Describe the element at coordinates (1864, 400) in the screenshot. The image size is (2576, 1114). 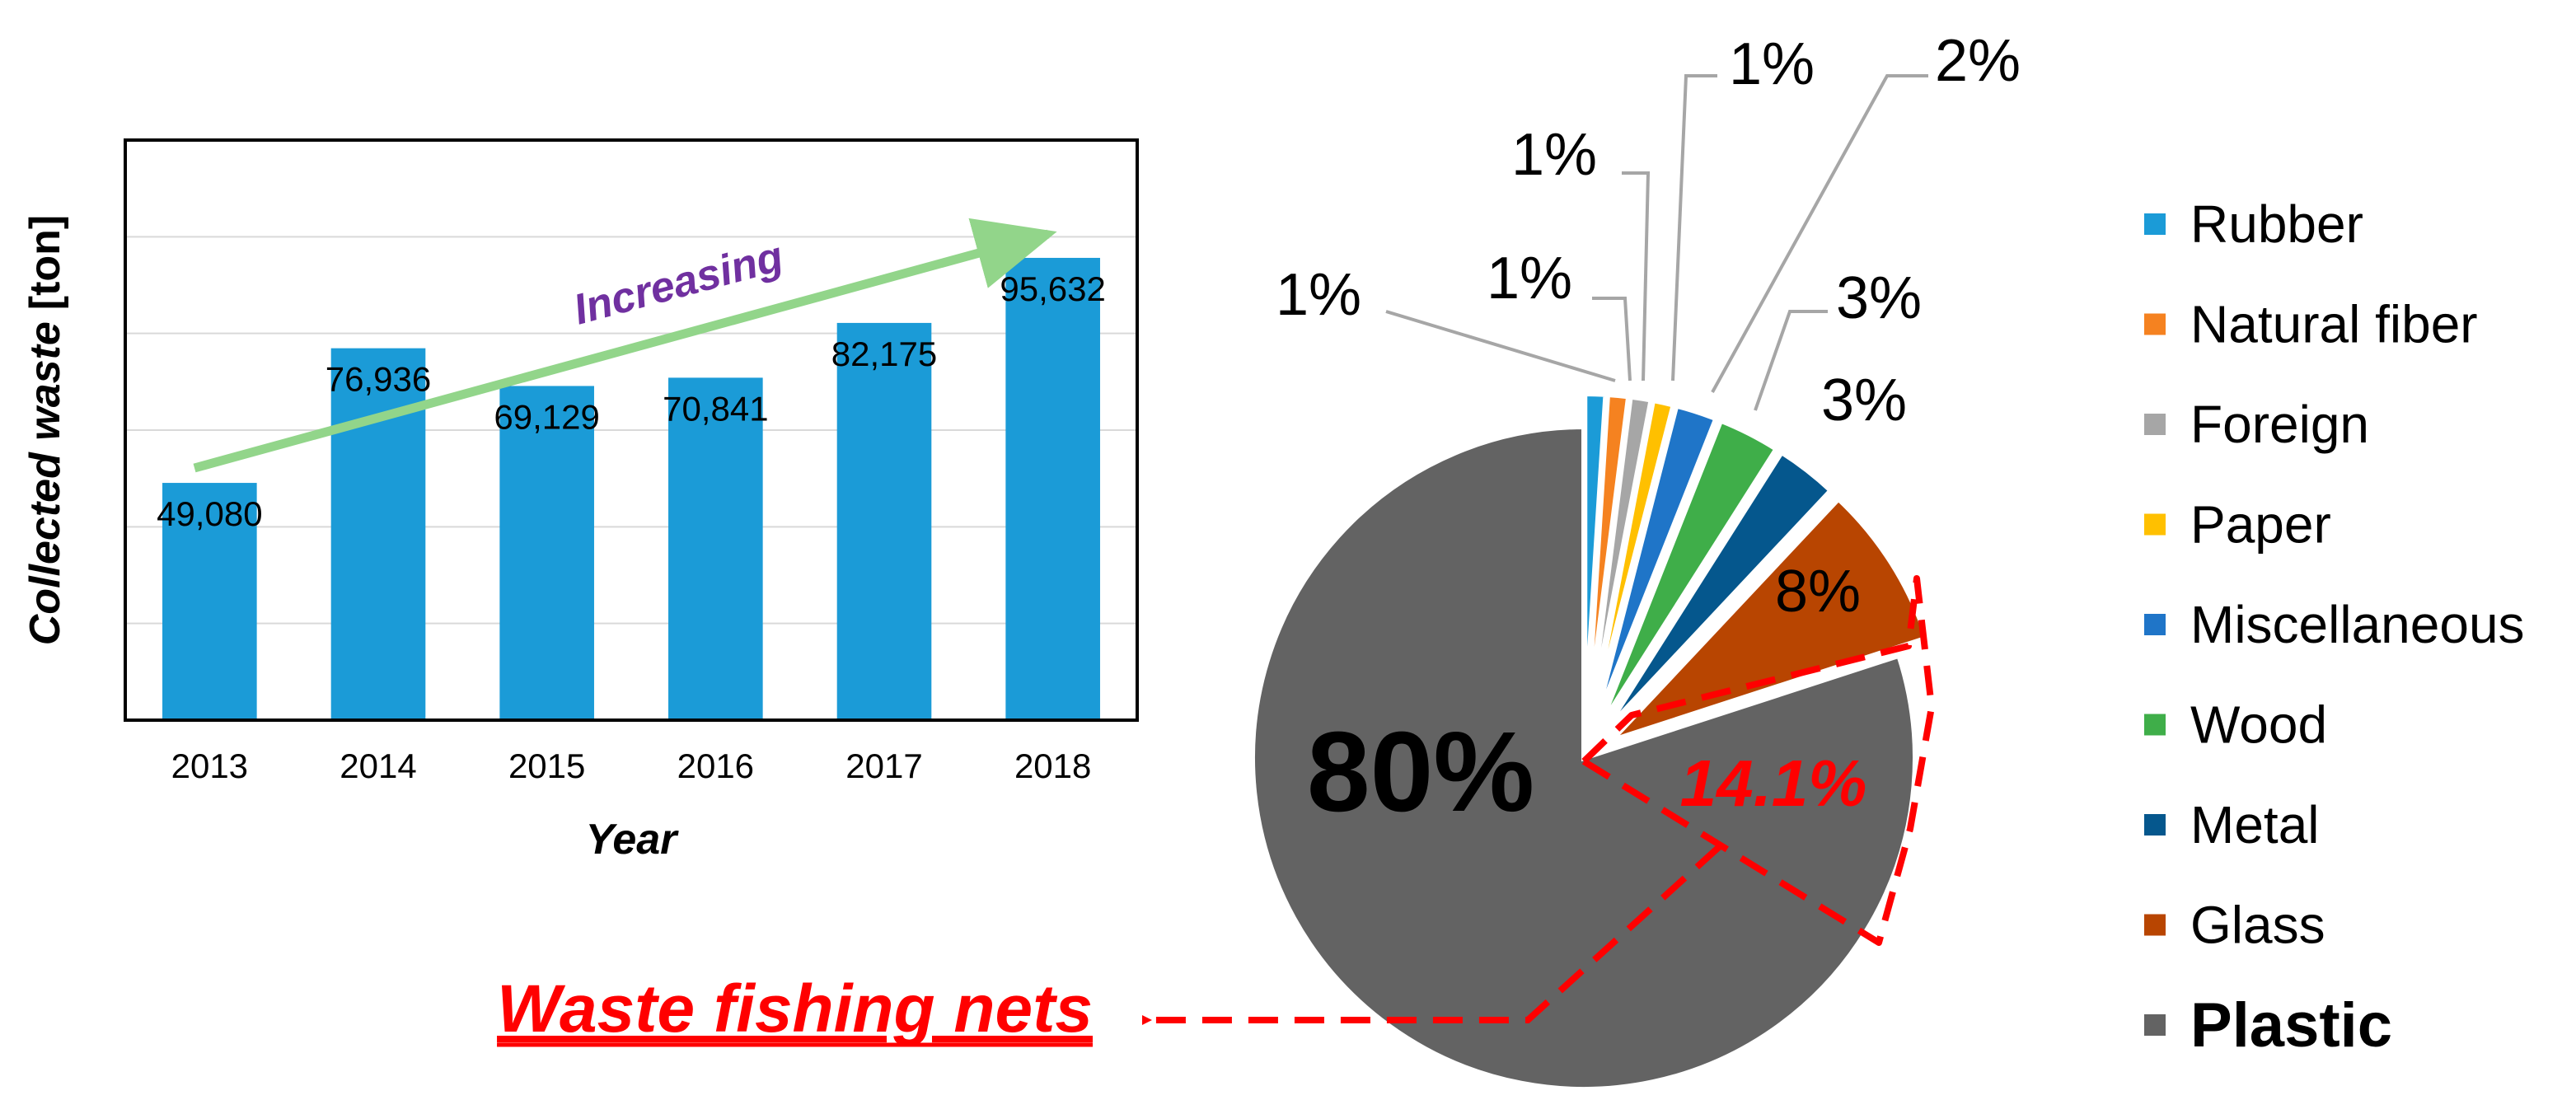
I see `slice-label-metal: 3%` at that location.